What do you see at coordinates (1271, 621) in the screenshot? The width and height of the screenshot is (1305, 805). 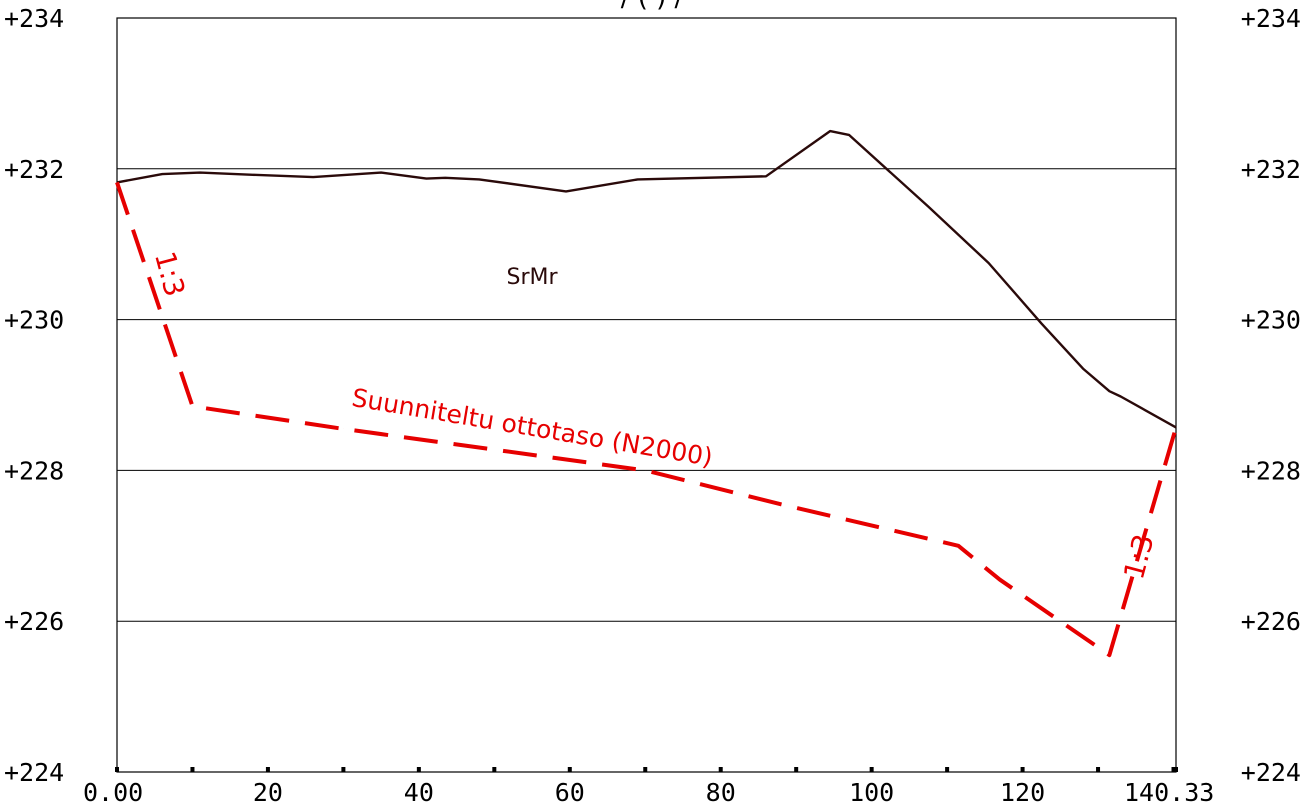 I see `y-tick-label-right: +226` at bounding box center [1271, 621].